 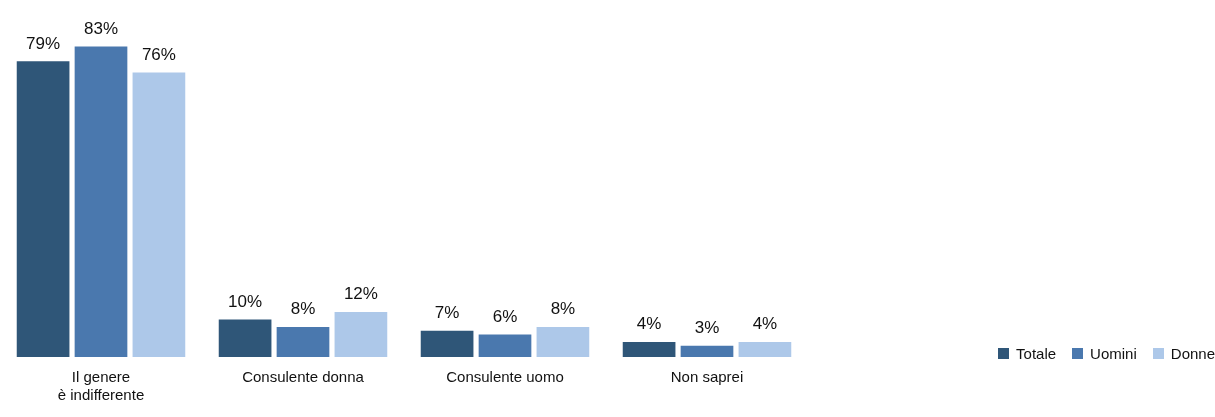 What do you see at coordinates (158, 54) in the screenshot?
I see `data-label: 76%` at bounding box center [158, 54].